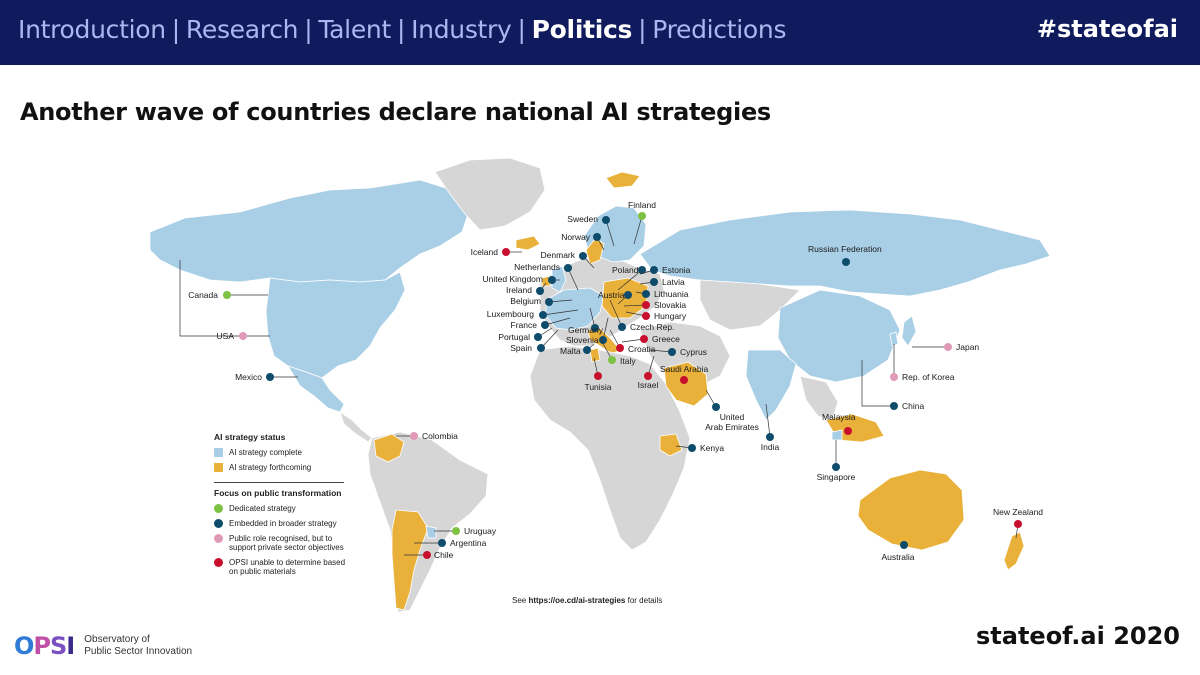  I want to click on land-middle-east, so click(685, 355).